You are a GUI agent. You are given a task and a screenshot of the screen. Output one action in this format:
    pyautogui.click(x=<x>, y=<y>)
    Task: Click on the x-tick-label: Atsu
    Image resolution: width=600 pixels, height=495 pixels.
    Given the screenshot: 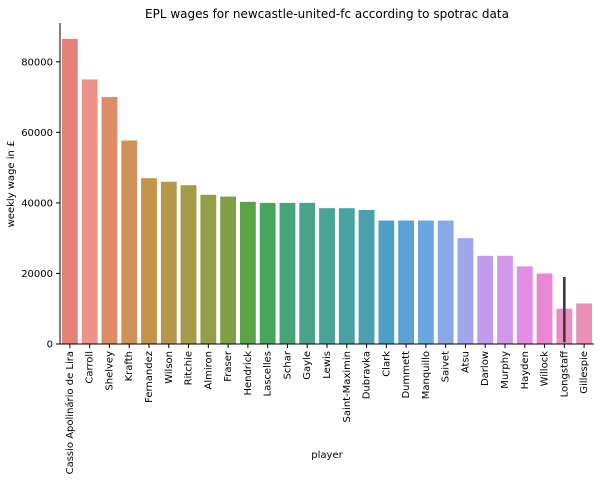 What is the action you would take?
    pyautogui.click(x=465, y=362)
    